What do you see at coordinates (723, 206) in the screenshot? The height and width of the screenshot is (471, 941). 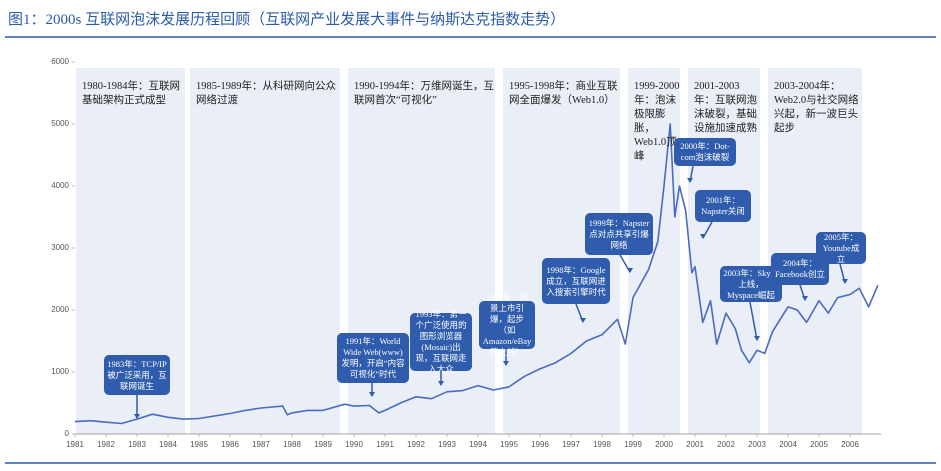 I see `callout: 2001年：Napster关闭` at bounding box center [723, 206].